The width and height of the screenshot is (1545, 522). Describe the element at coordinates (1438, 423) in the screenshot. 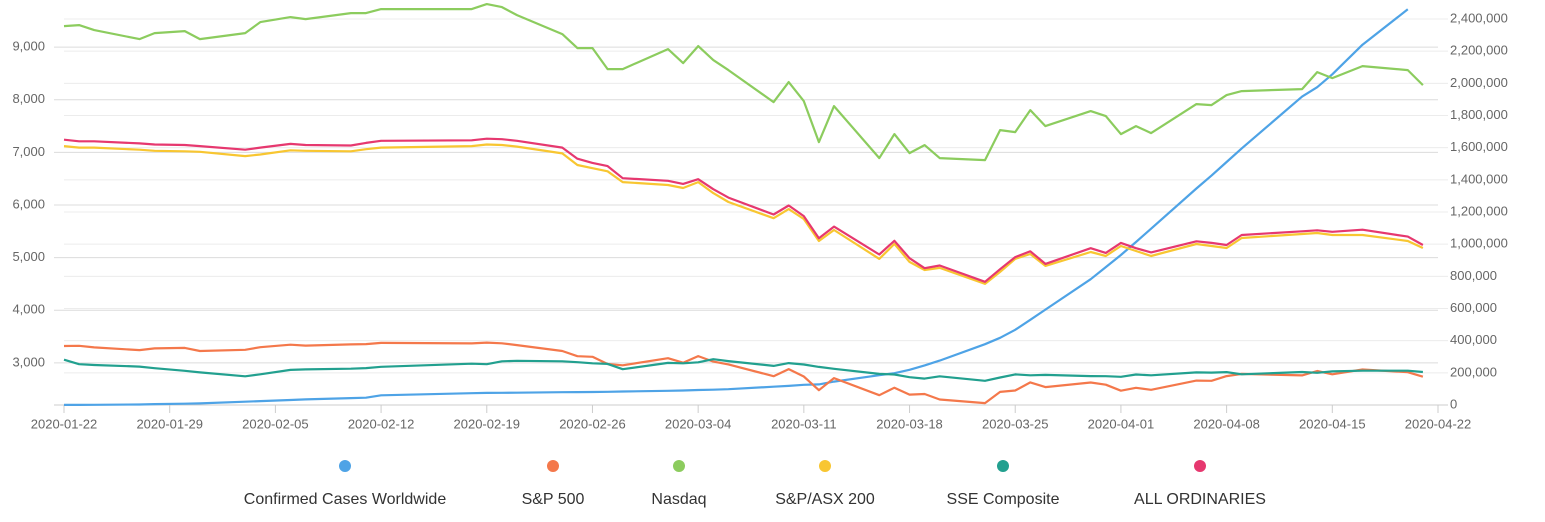

I see `x-tick-label: 2020-04-22` at that location.